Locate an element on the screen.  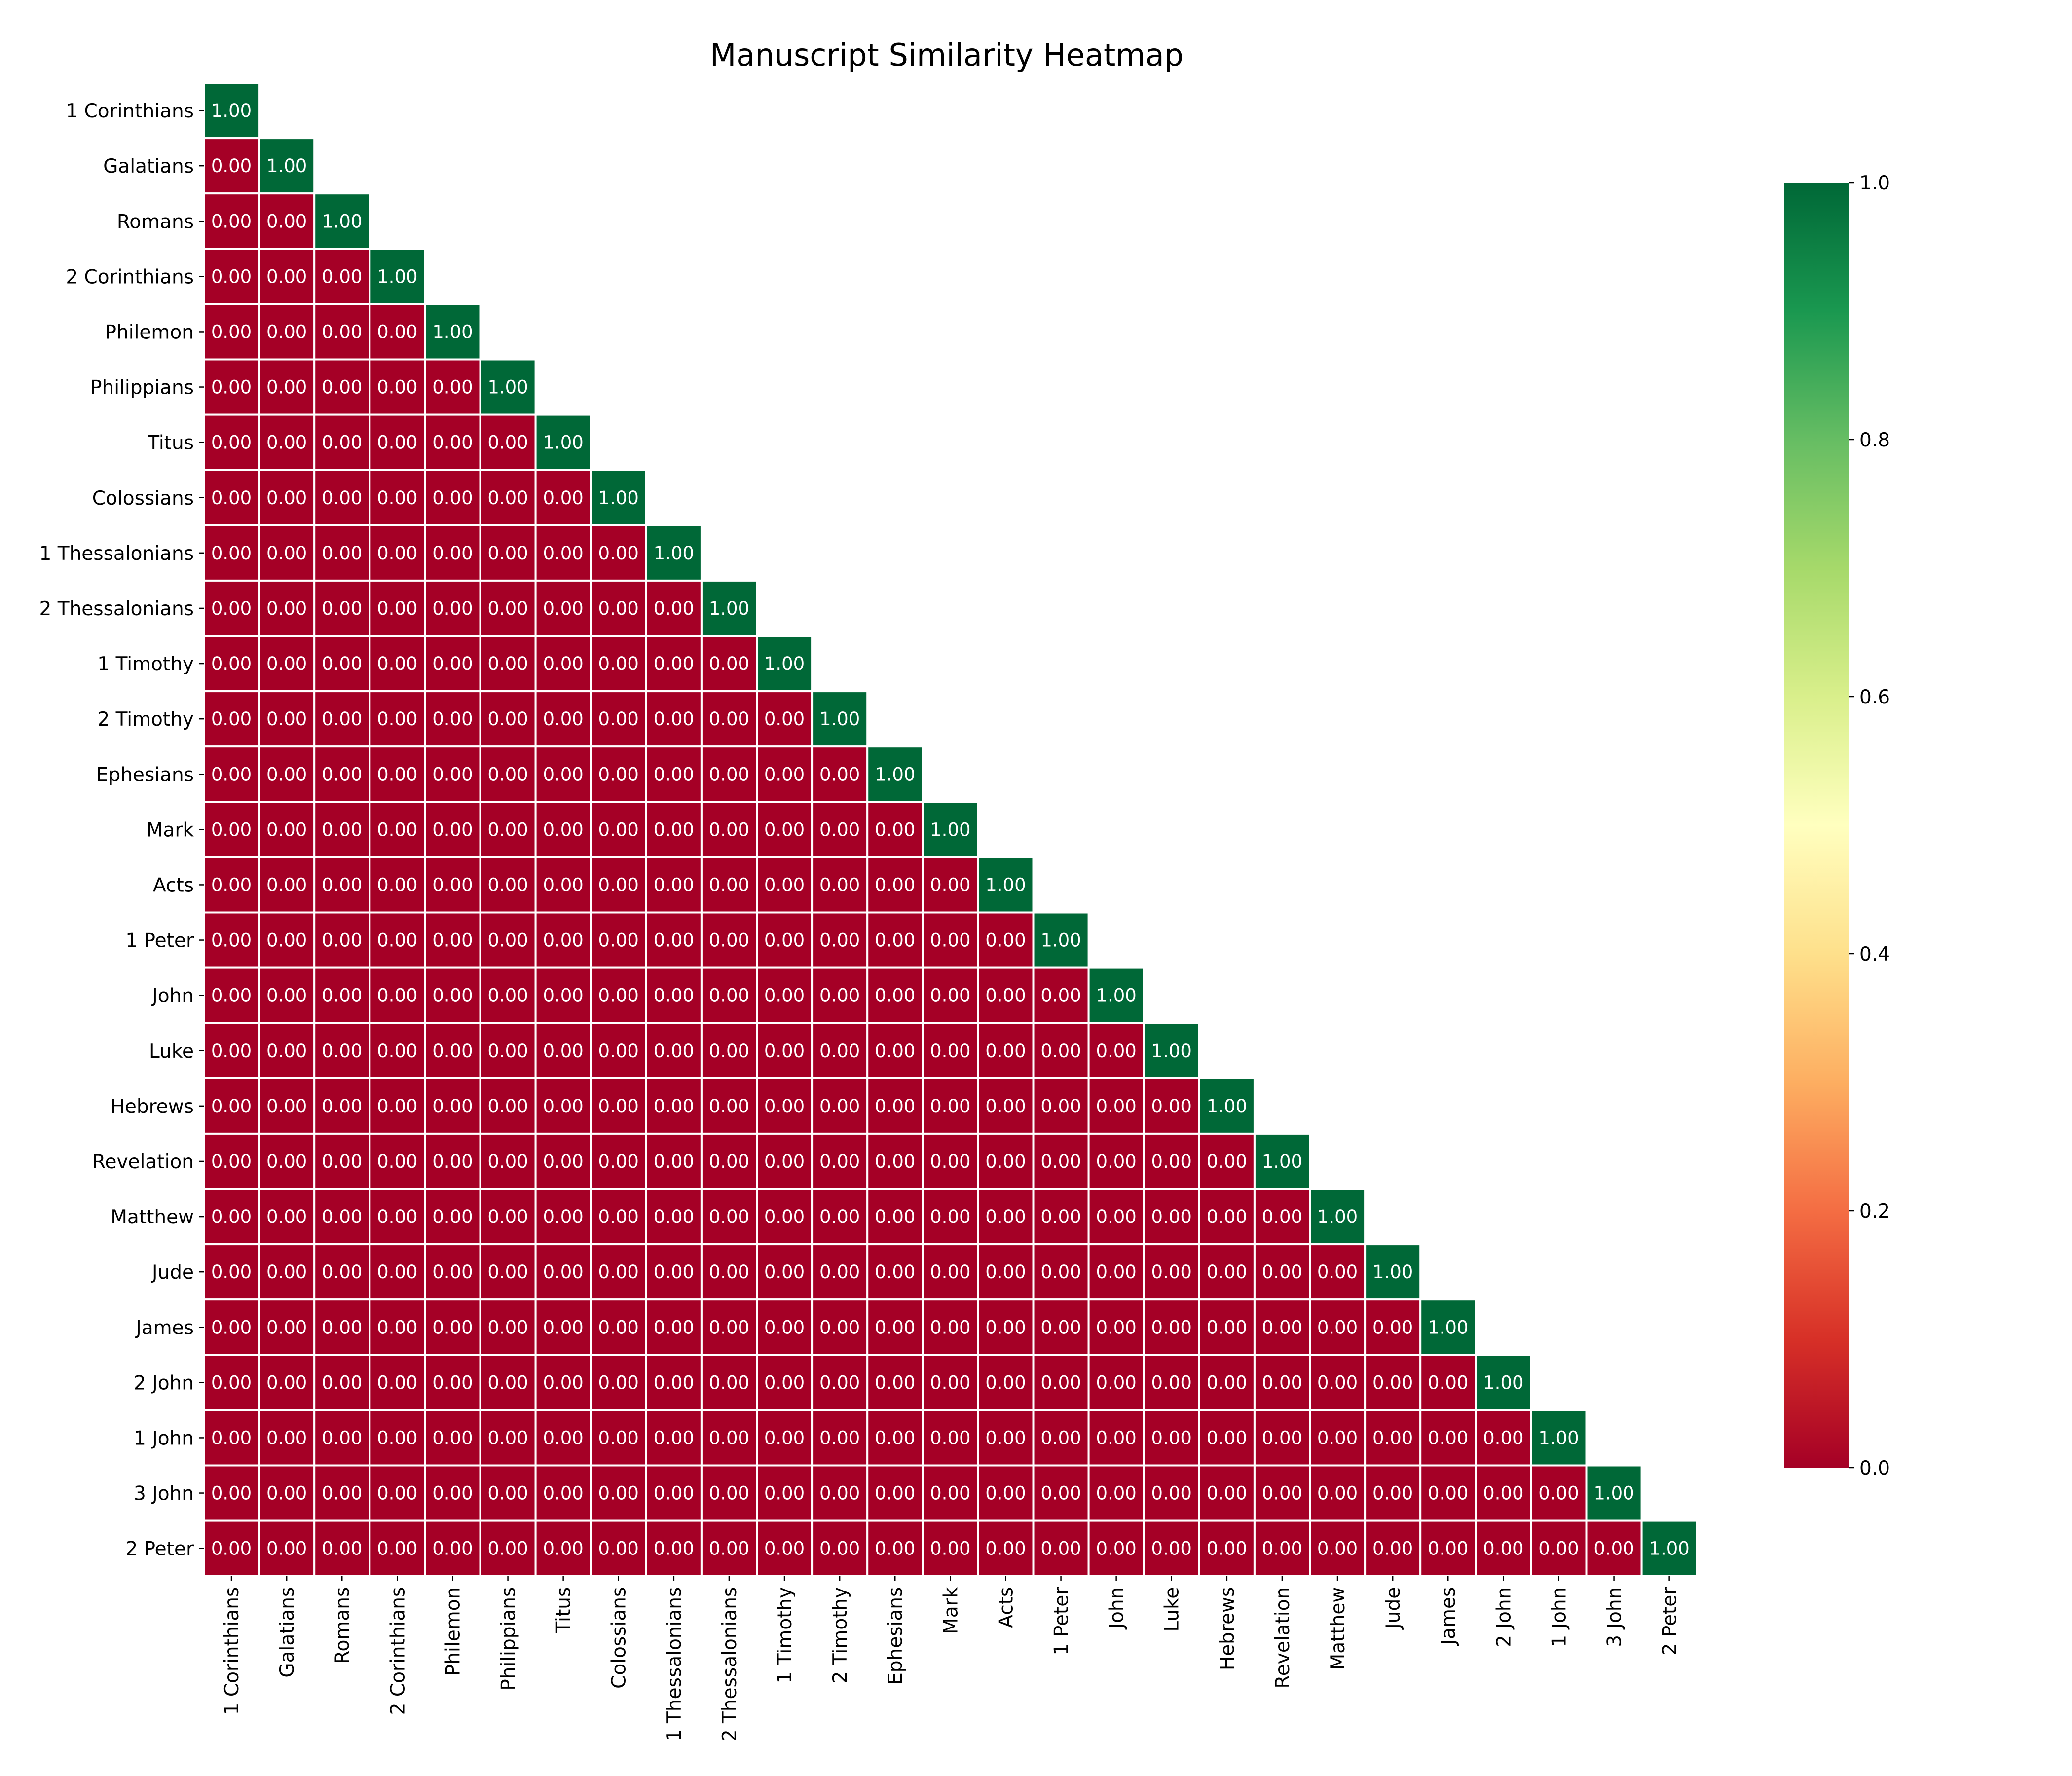
heatmap-cell-label-22-16: 0.00 is located at coordinates (1116, 1328).